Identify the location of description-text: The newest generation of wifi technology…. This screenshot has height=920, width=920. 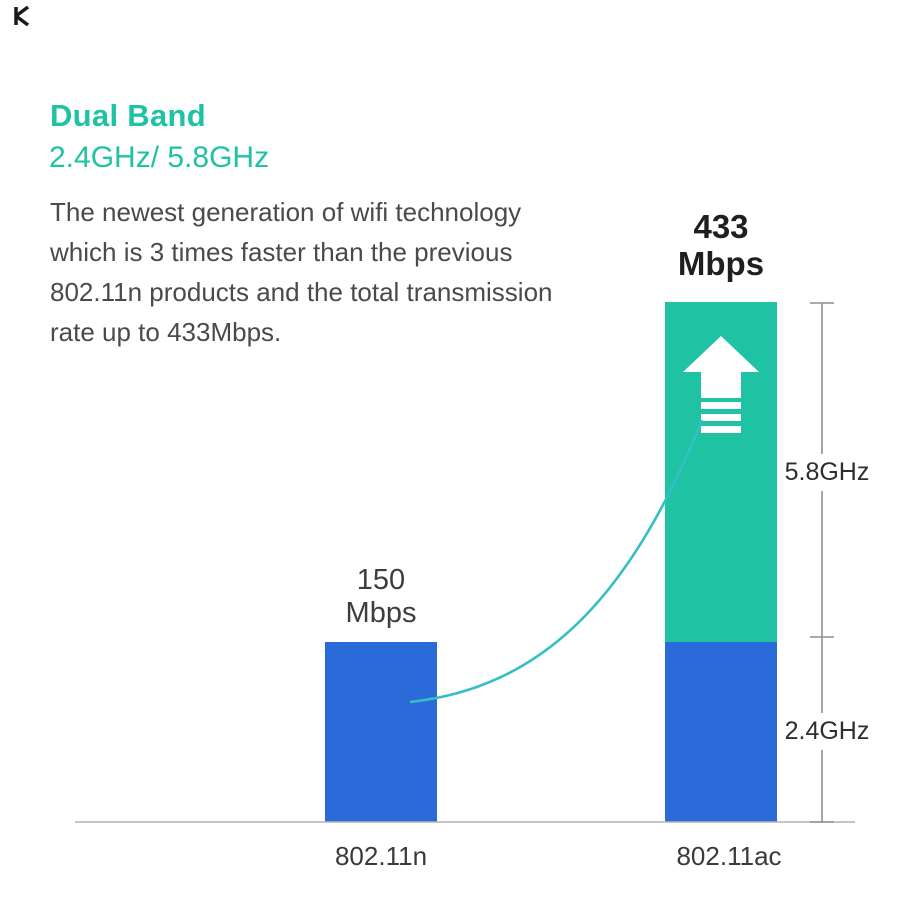
(301, 272).